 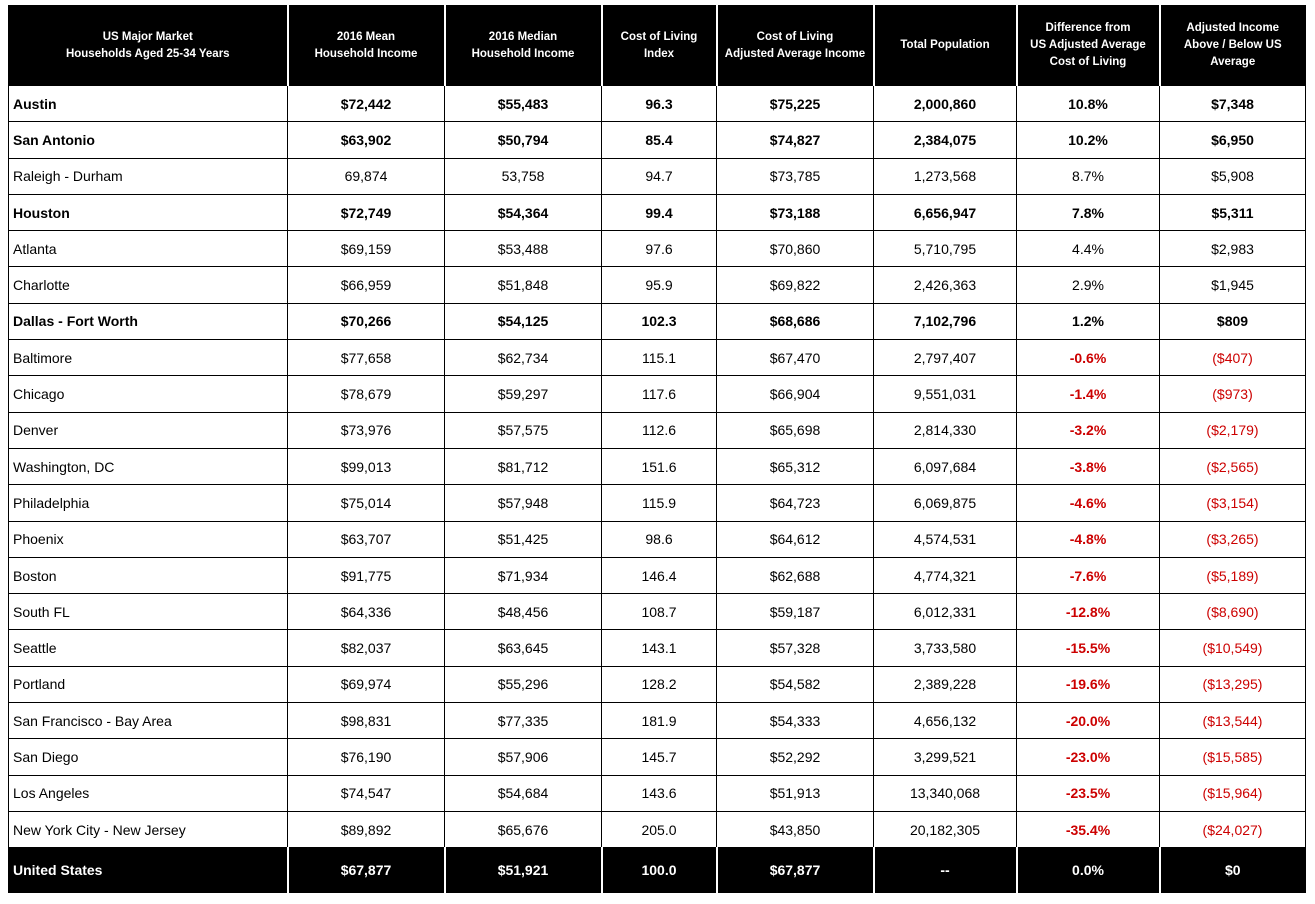 I want to click on cell-adjusted-income: $64,723, so click(x=795, y=503).